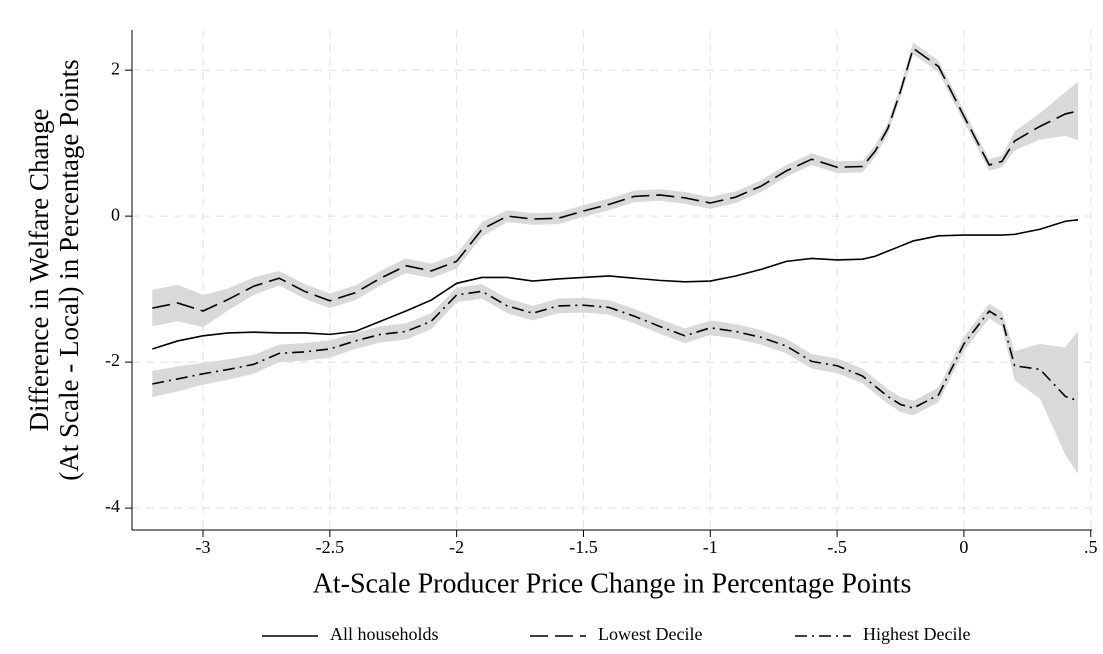  What do you see at coordinates (112, 506) in the screenshot?
I see `y-tick-label: -4` at bounding box center [112, 506].